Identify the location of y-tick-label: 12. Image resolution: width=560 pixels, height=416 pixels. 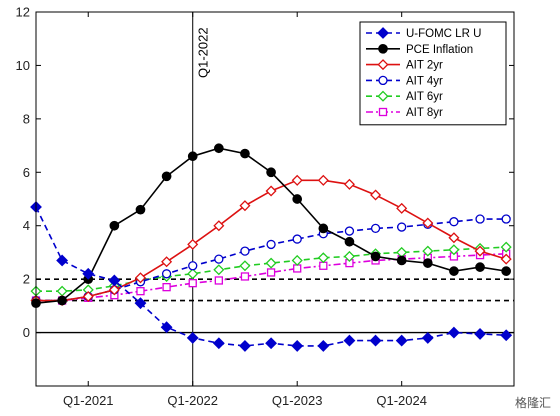
(23, 12).